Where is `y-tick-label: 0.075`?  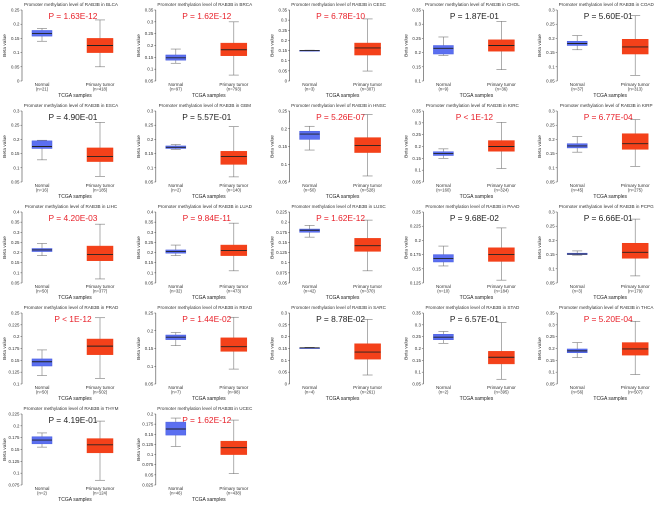 y-tick-label: 0.075 is located at coordinates (282, 272).